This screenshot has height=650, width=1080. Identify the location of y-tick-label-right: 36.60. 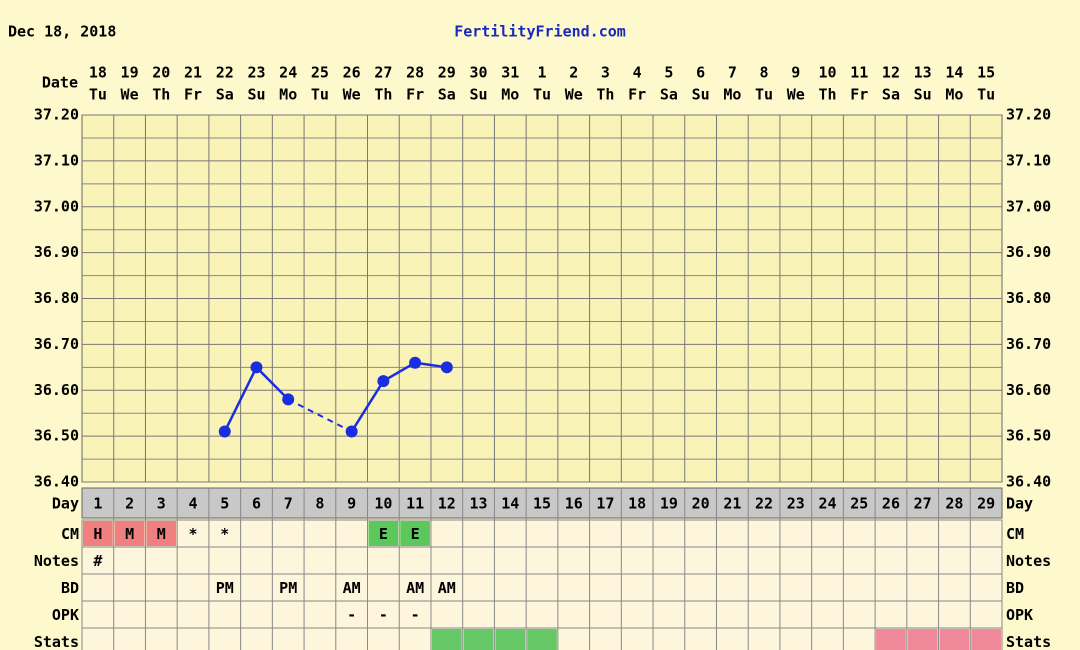
(1028, 390).